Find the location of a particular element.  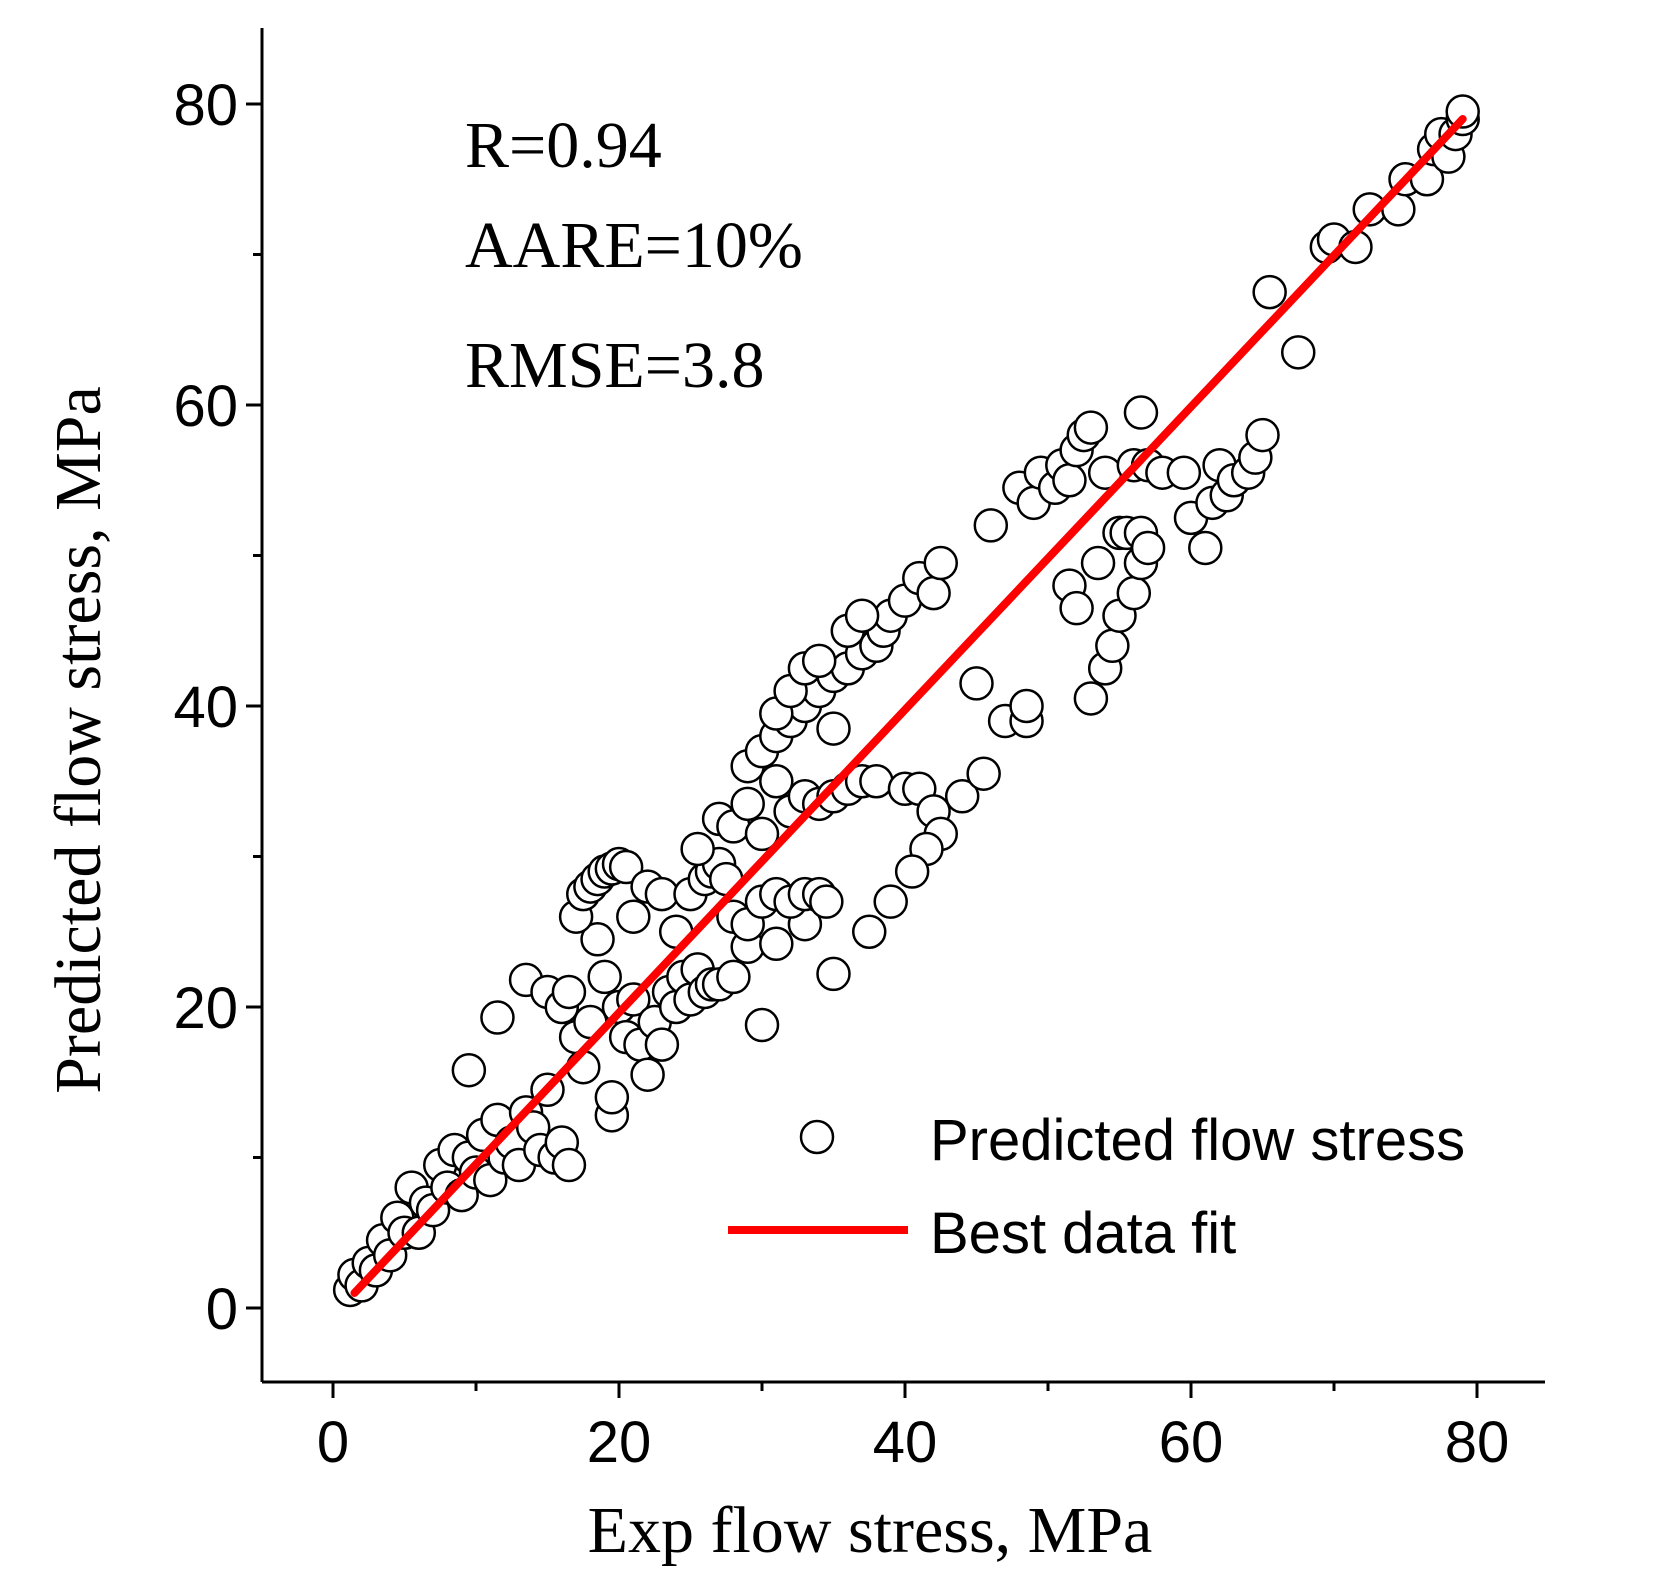

x-axis-ticks: 0 20 40 60 80 is located at coordinates (913, 1428).